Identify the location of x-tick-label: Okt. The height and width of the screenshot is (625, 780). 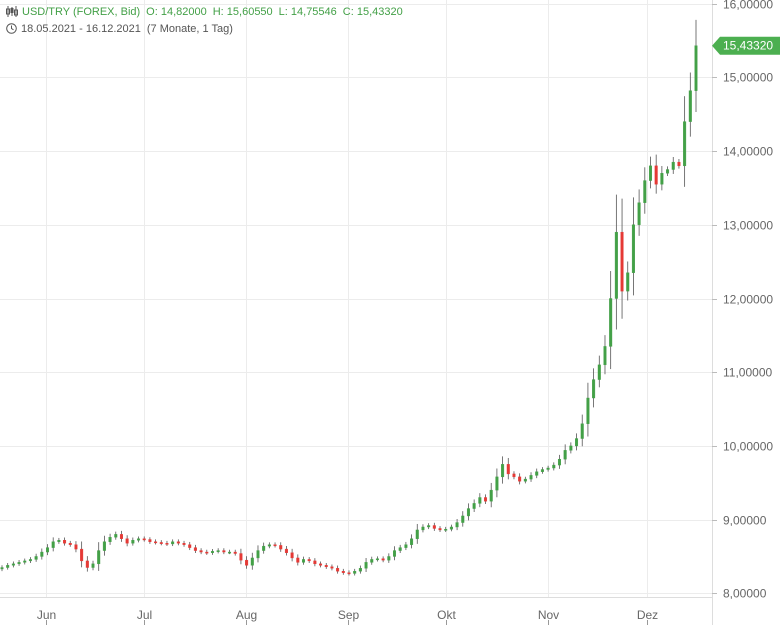
(446, 615).